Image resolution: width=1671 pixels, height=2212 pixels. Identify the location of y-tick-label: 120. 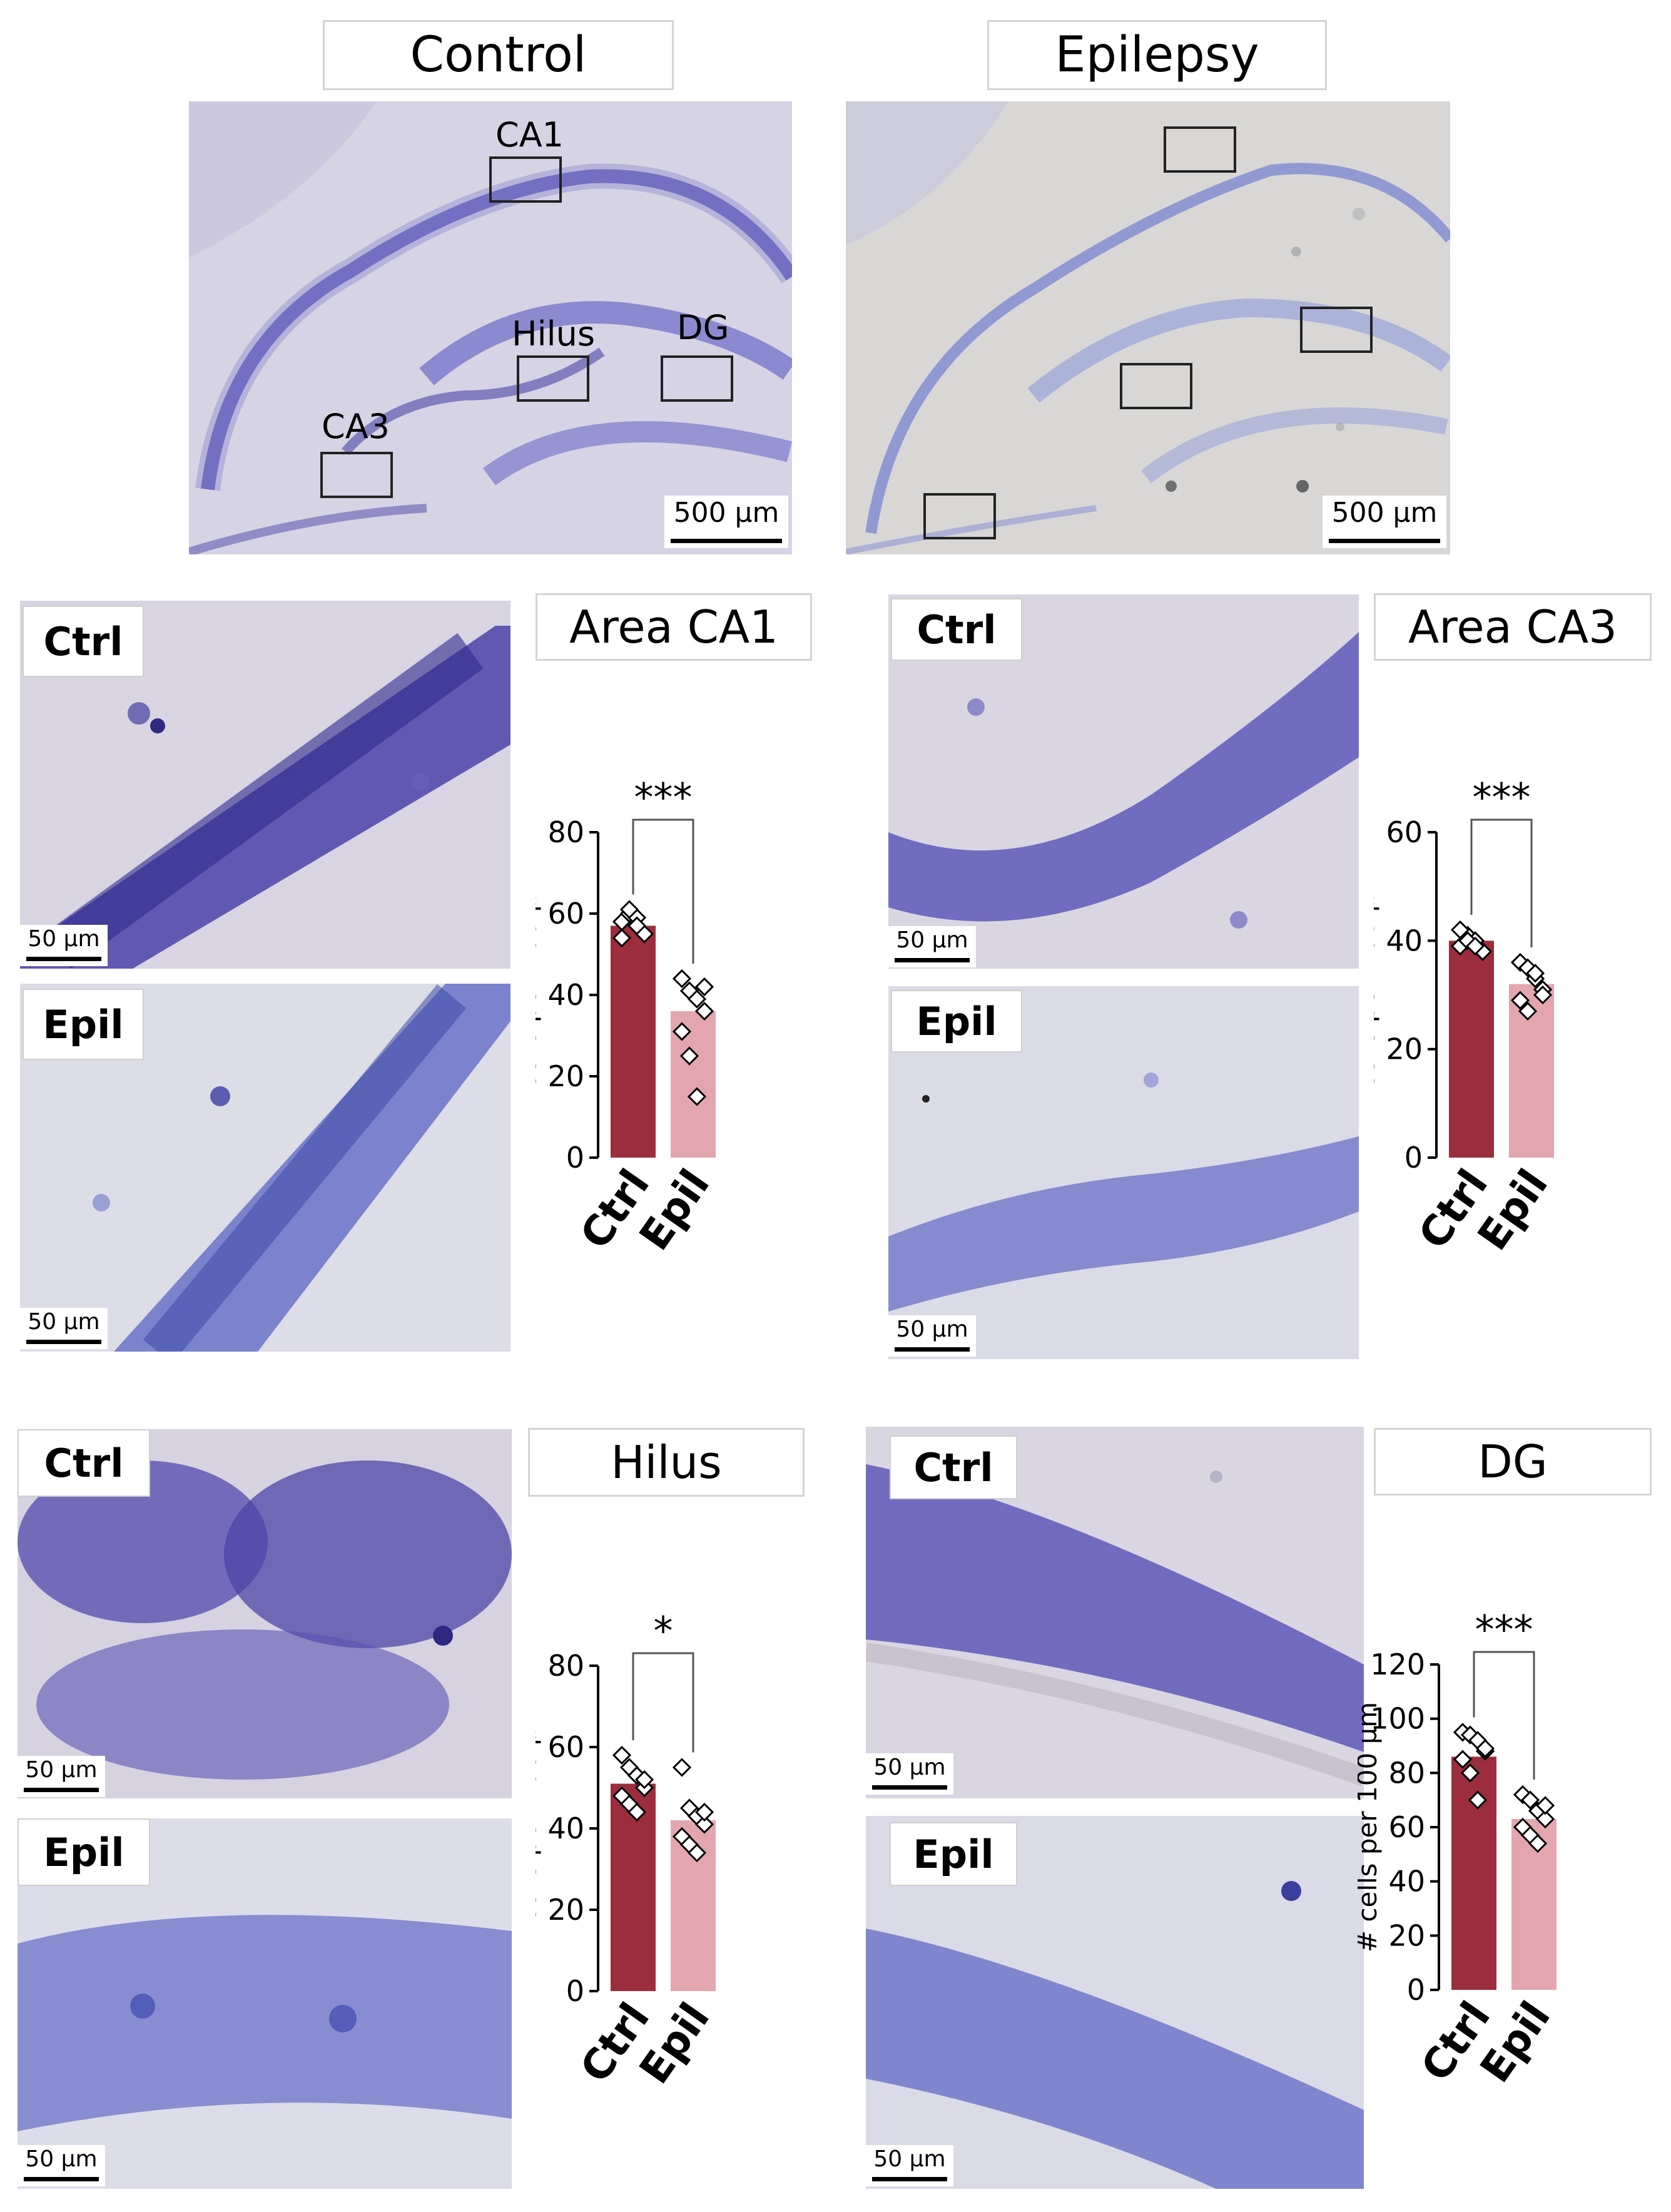
(1397, 1664).